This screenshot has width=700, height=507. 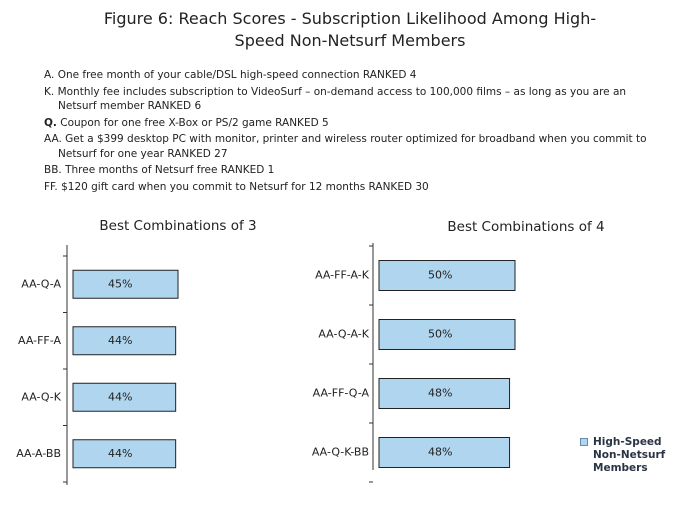 What do you see at coordinates (340, 452) in the screenshot?
I see `y-tick-label: AA-Q-K-BB` at bounding box center [340, 452].